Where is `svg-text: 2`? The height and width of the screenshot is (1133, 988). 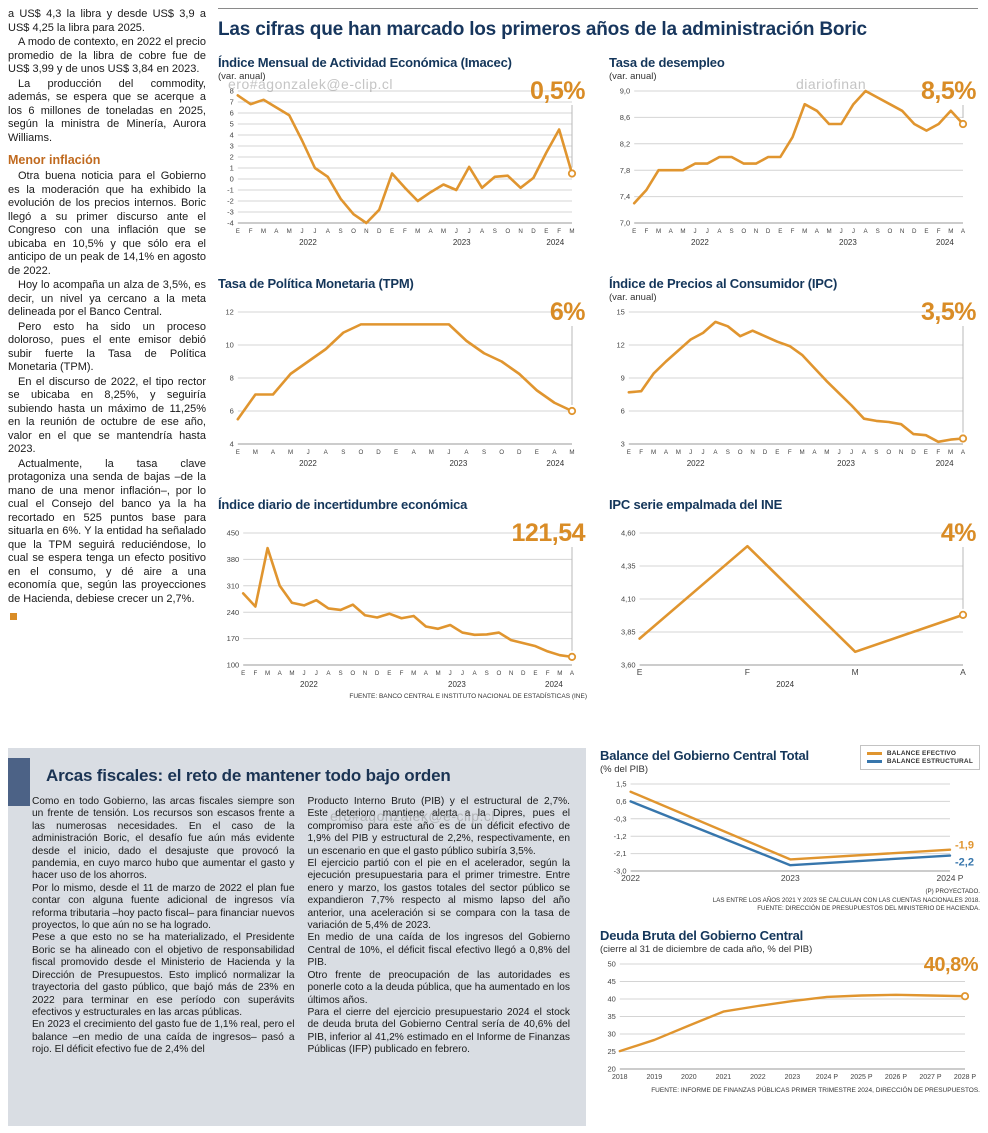 svg-text: 2 is located at coordinates (232, 157).